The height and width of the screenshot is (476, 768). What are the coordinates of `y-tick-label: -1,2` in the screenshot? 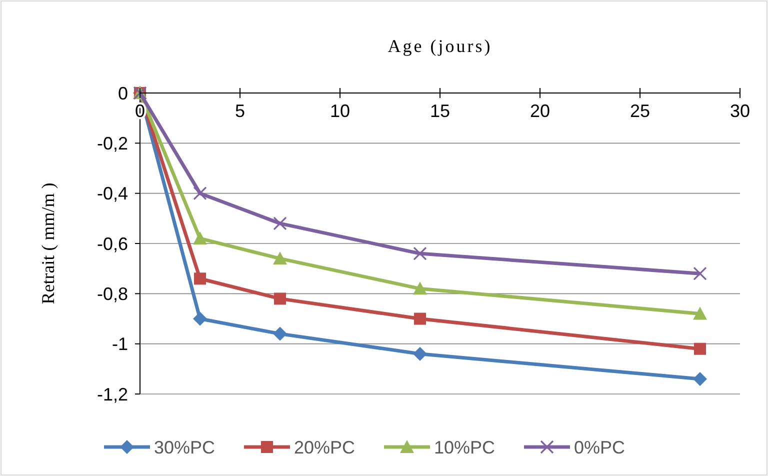 It's located at (112, 394).